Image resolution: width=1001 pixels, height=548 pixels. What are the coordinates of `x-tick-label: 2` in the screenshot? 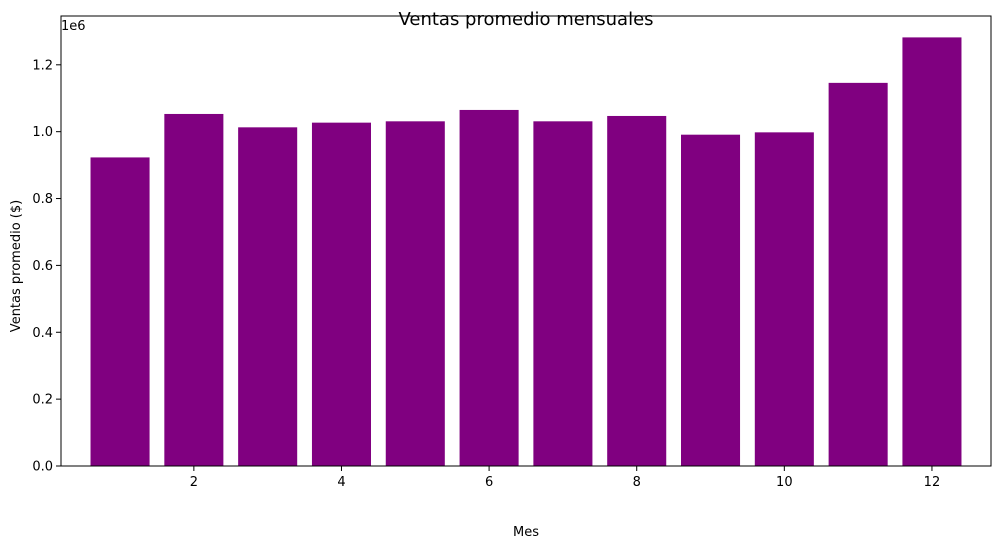 It's located at (194, 482).